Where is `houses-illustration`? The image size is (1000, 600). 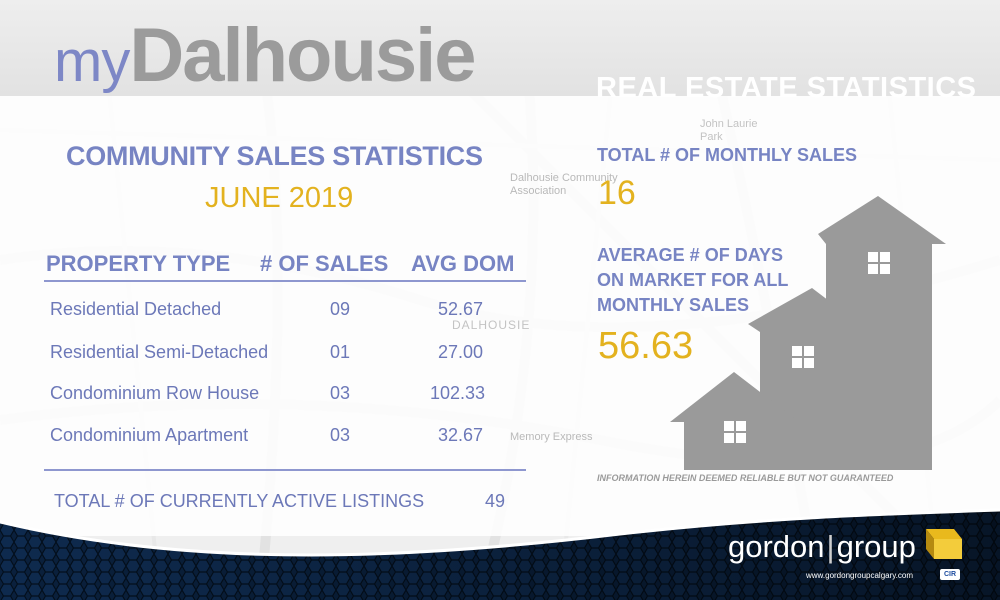
houses-illustration is located at coordinates (808, 333).